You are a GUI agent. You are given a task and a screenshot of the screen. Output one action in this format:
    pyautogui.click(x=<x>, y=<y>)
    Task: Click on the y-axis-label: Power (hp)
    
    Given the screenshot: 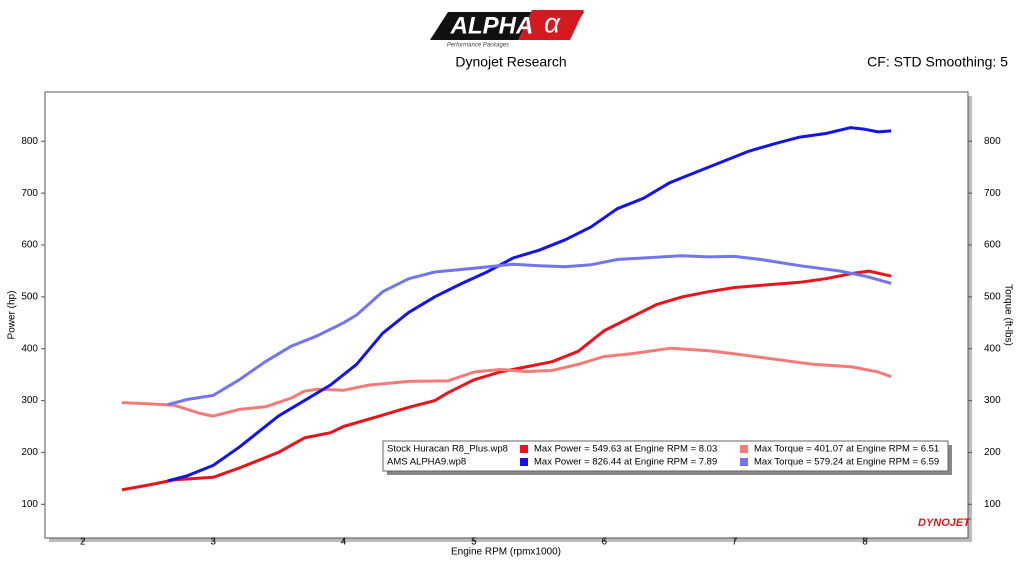 What is the action you would take?
    pyautogui.click(x=12, y=315)
    